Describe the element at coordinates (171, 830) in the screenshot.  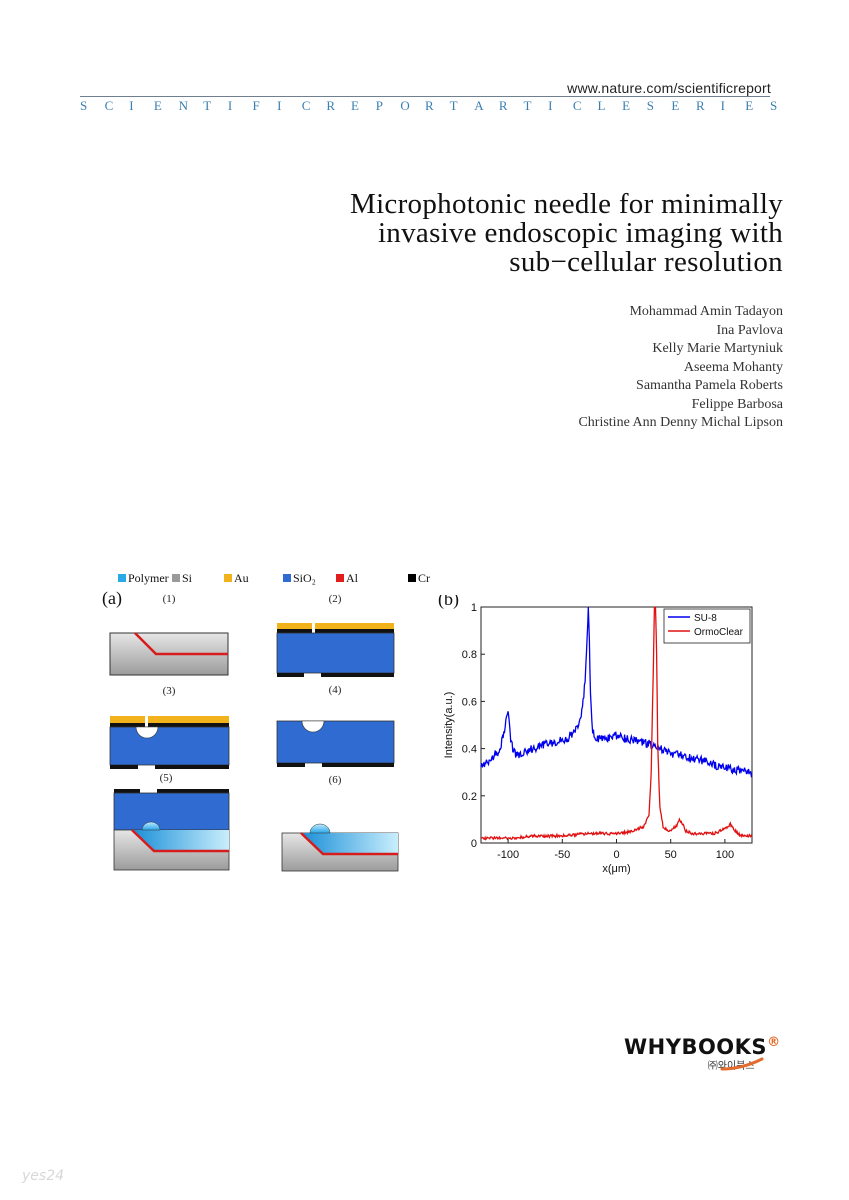
I see `step-5-diagram` at that location.